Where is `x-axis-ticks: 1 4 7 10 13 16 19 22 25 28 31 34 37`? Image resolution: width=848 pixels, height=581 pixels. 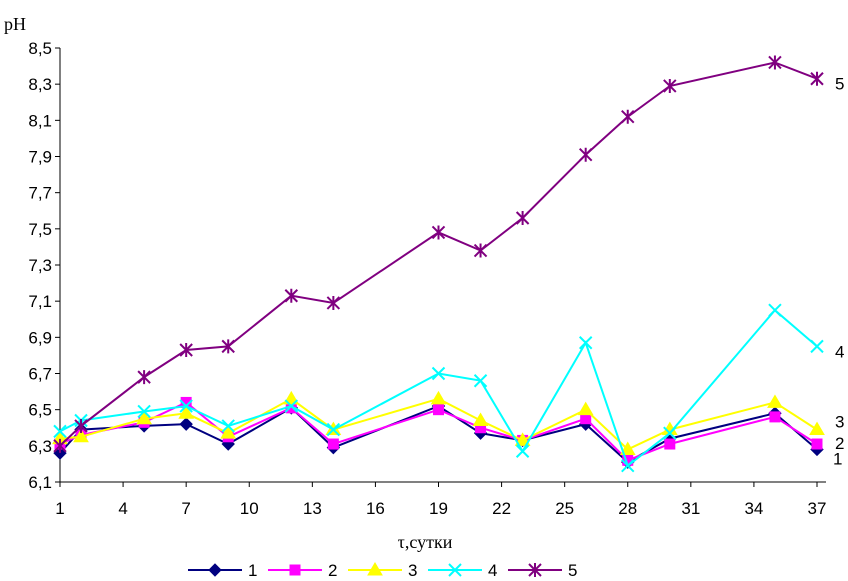 x-axis-ticks: 1 4 7 10 13 16 19 22 25 28 31 34 37 is located at coordinates (440, 500).